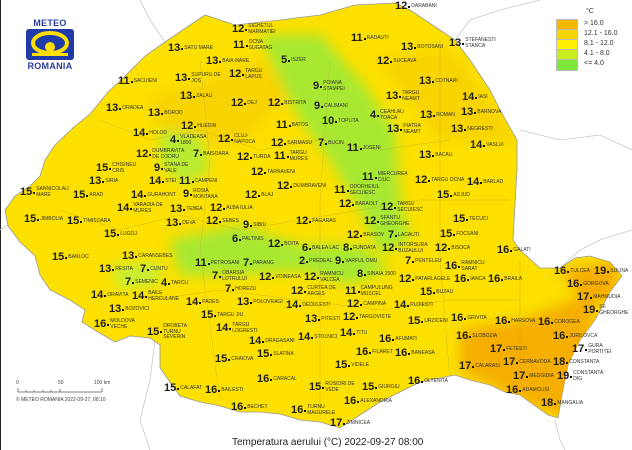  I want to click on station-name: TITU, so click(362, 332).